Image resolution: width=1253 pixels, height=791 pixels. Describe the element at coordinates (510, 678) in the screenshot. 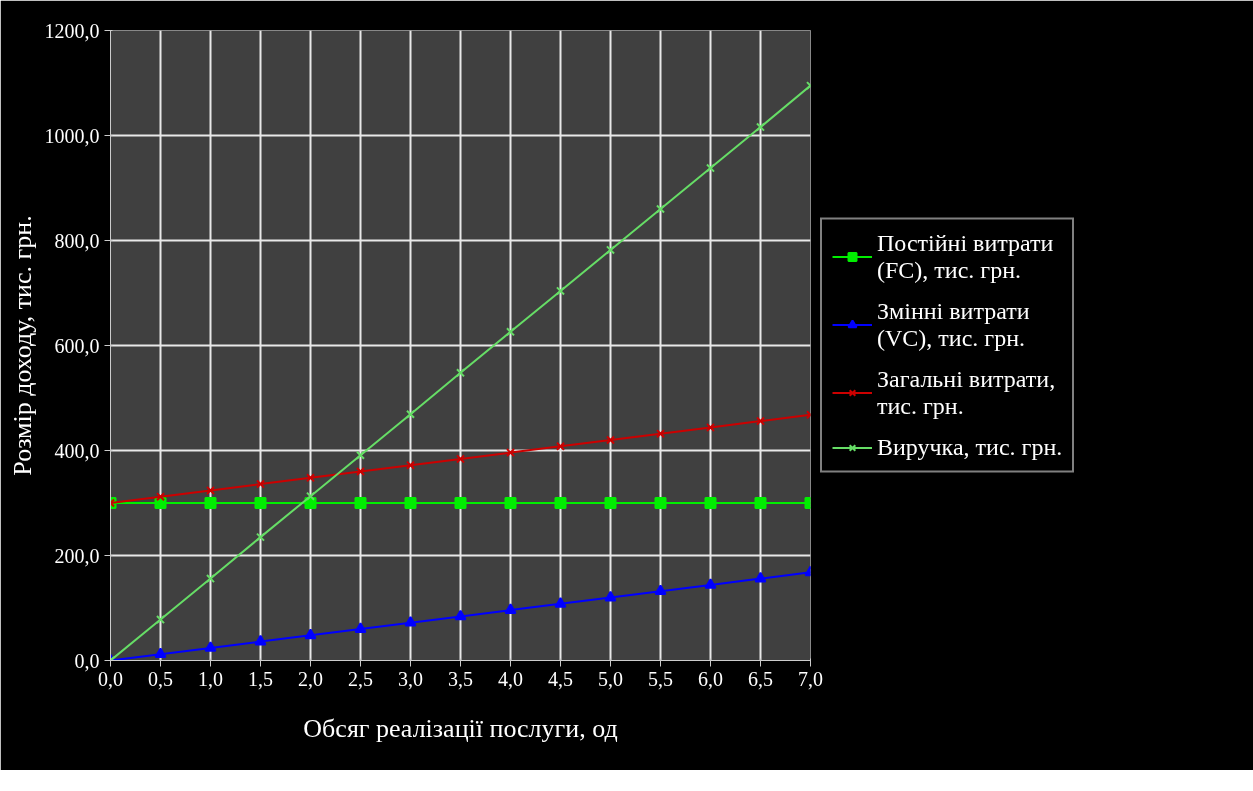

I see `x-tick-label: 4,0` at that location.